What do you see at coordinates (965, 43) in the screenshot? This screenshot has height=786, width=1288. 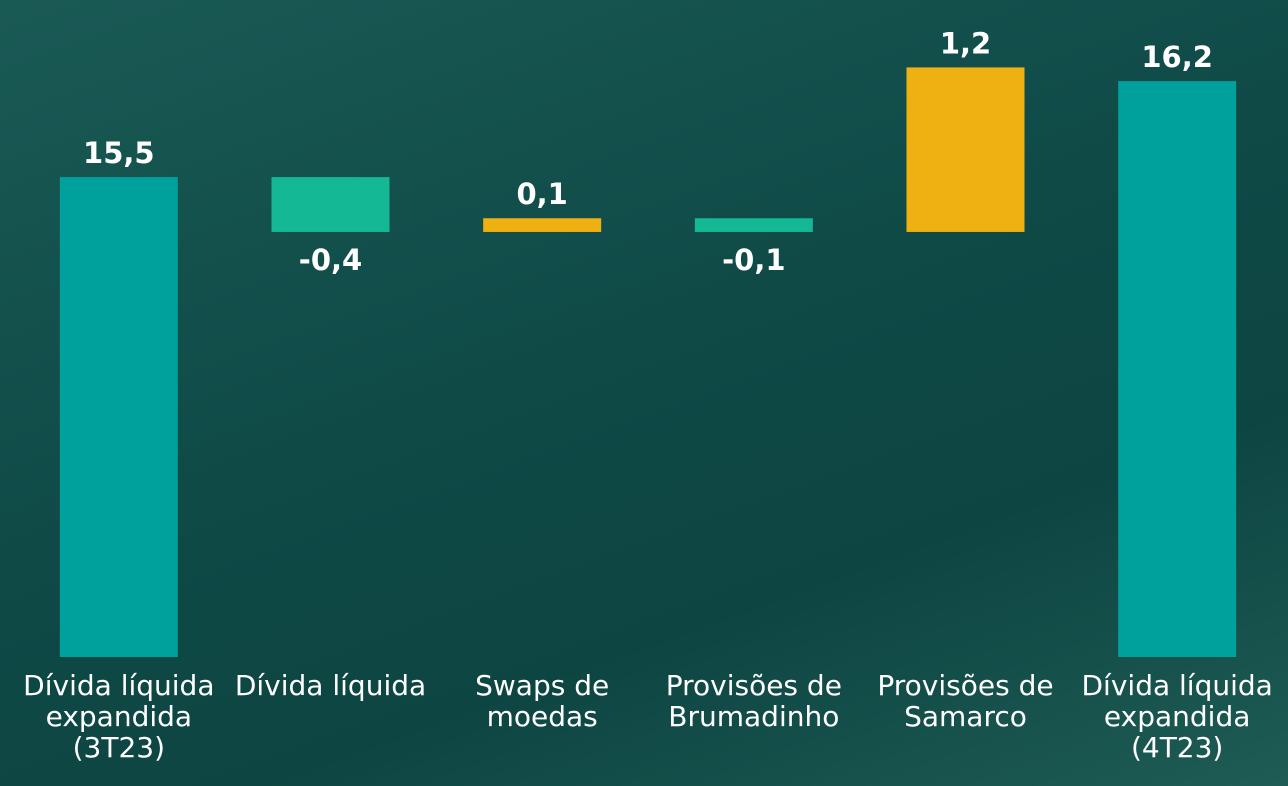 I see `value-label: 1,2` at bounding box center [965, 43].